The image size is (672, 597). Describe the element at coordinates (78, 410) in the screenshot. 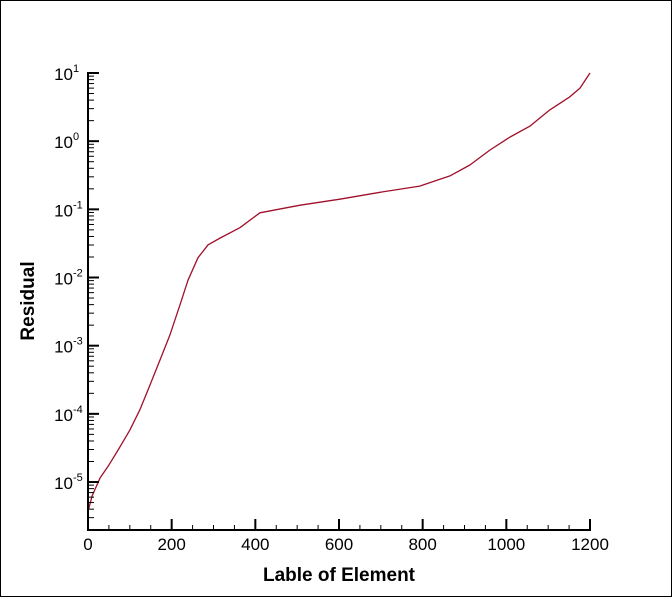

I see `svg-text: -4` at that location.